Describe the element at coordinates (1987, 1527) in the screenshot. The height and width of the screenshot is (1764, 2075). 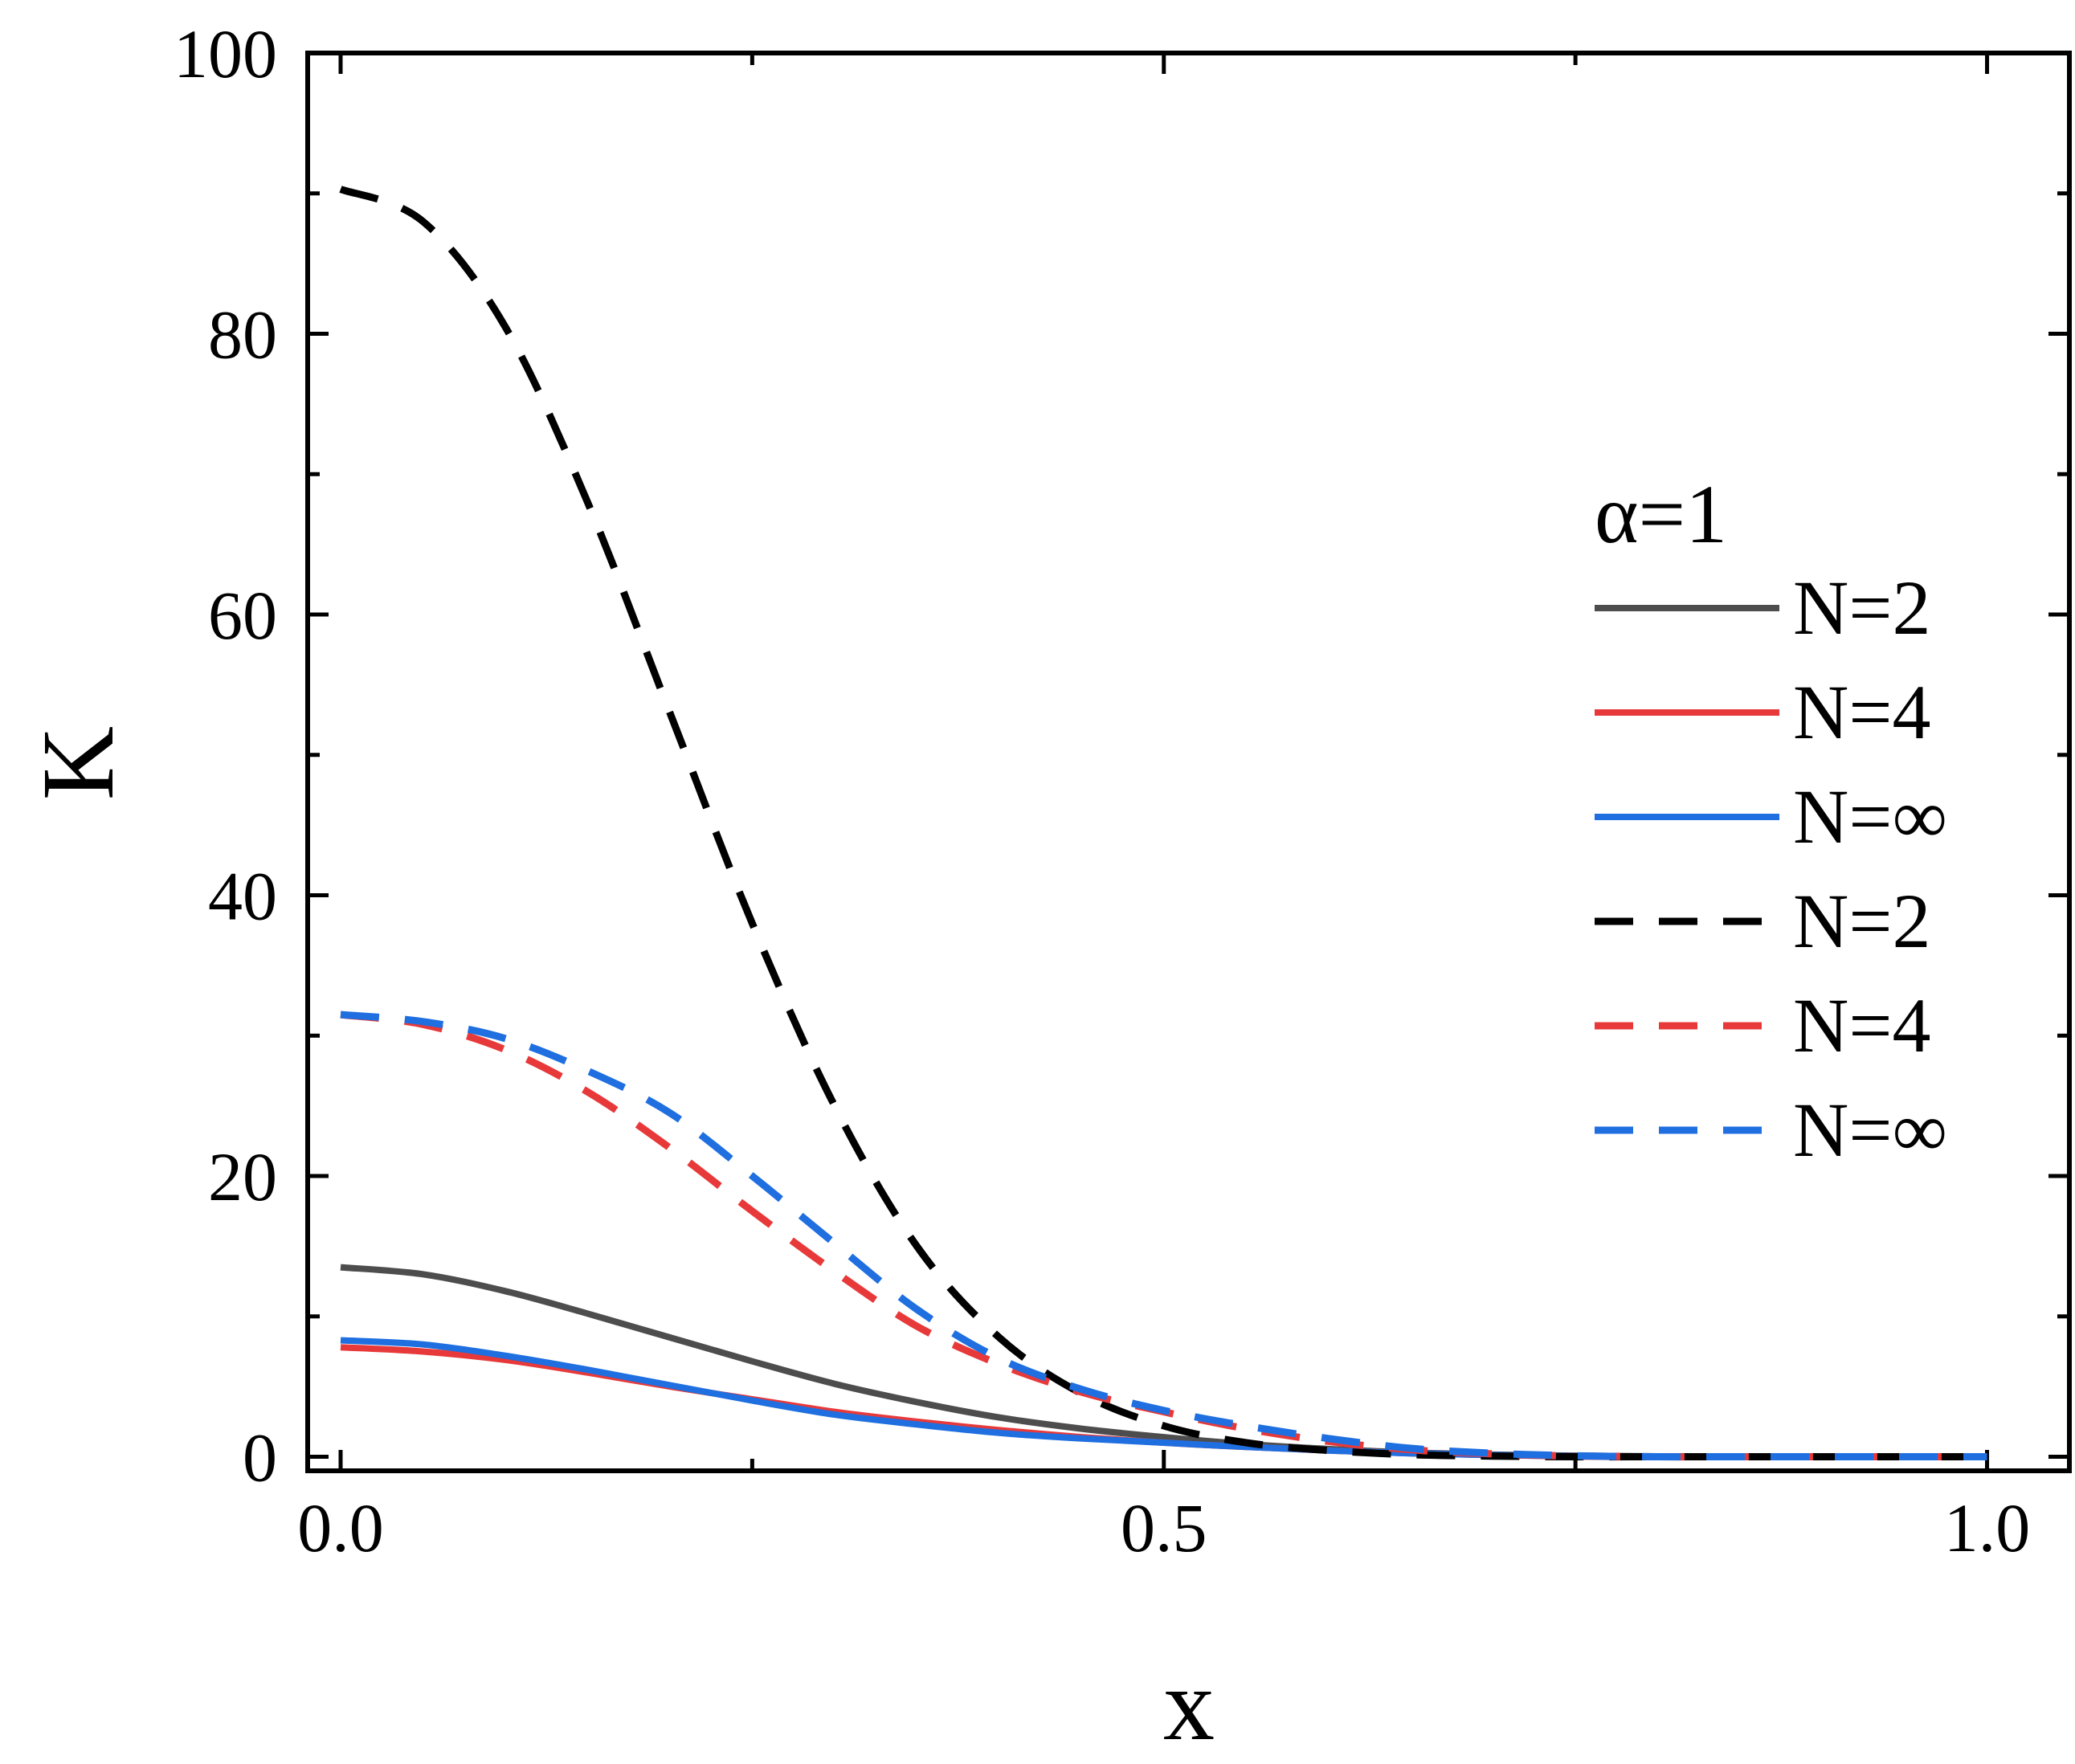
I see `x-tick-label: 1.0` at that location.